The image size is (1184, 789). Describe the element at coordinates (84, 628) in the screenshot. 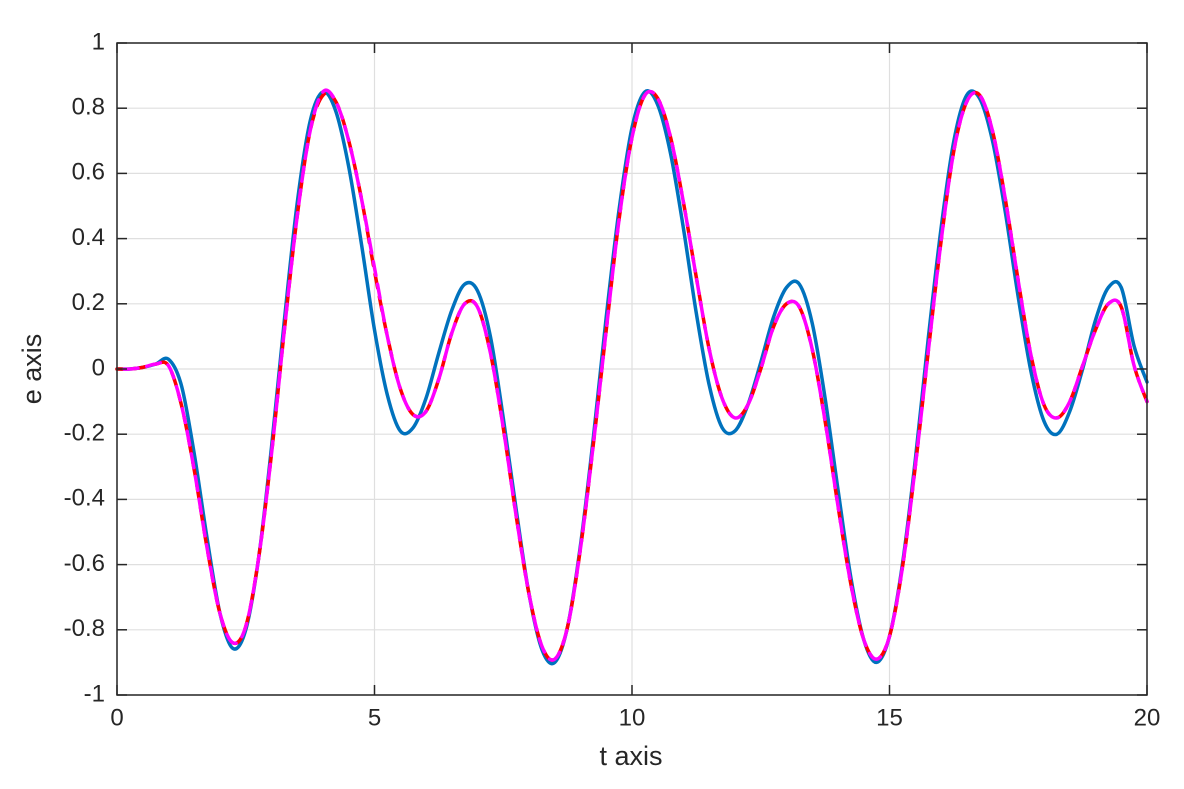

I see `y-tick-label: -0.8` at that location.